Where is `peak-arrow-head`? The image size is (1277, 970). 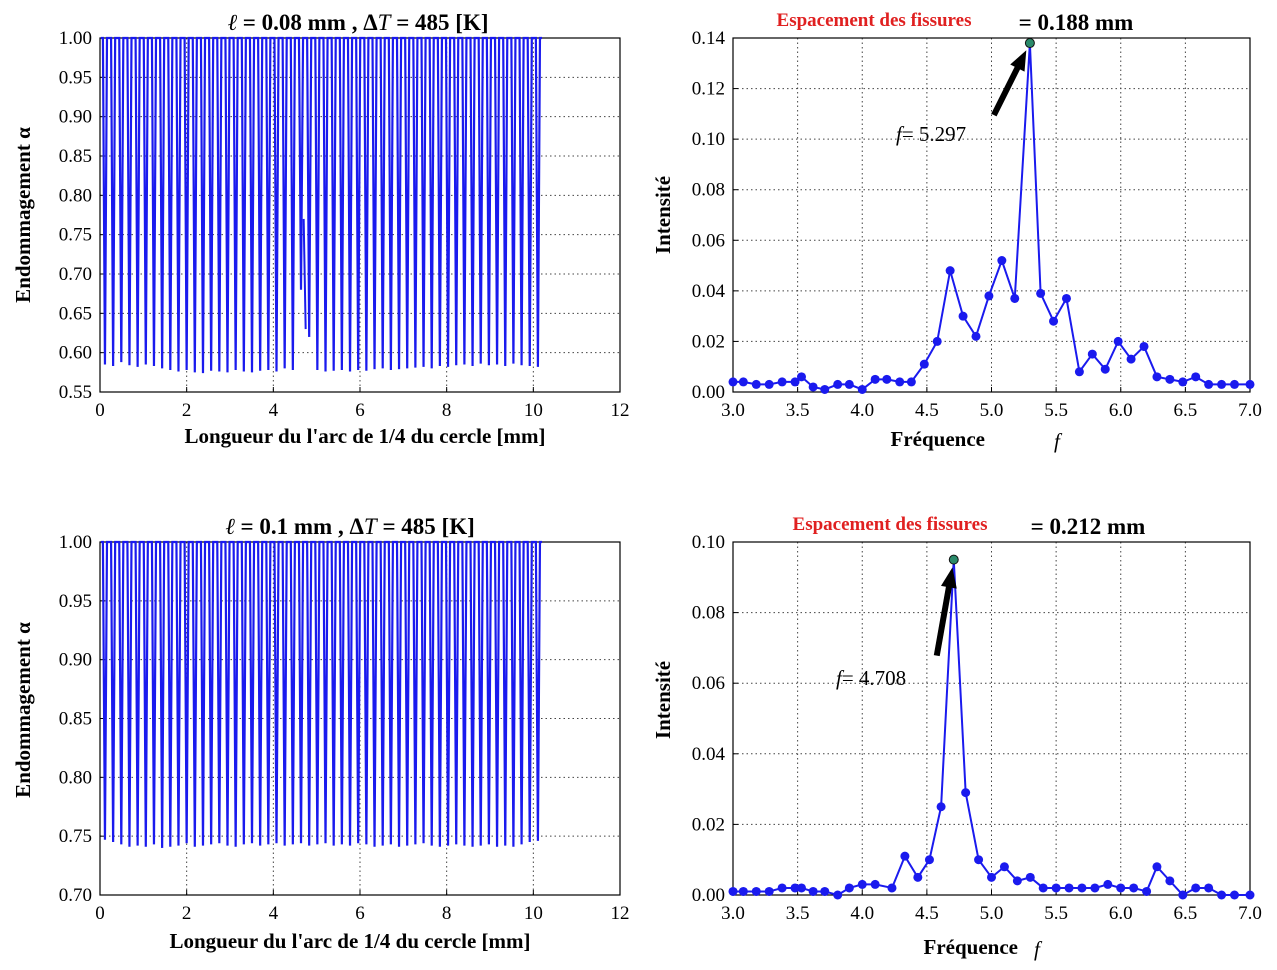
peak-arrow-head is located at coordinates (1018, 61).